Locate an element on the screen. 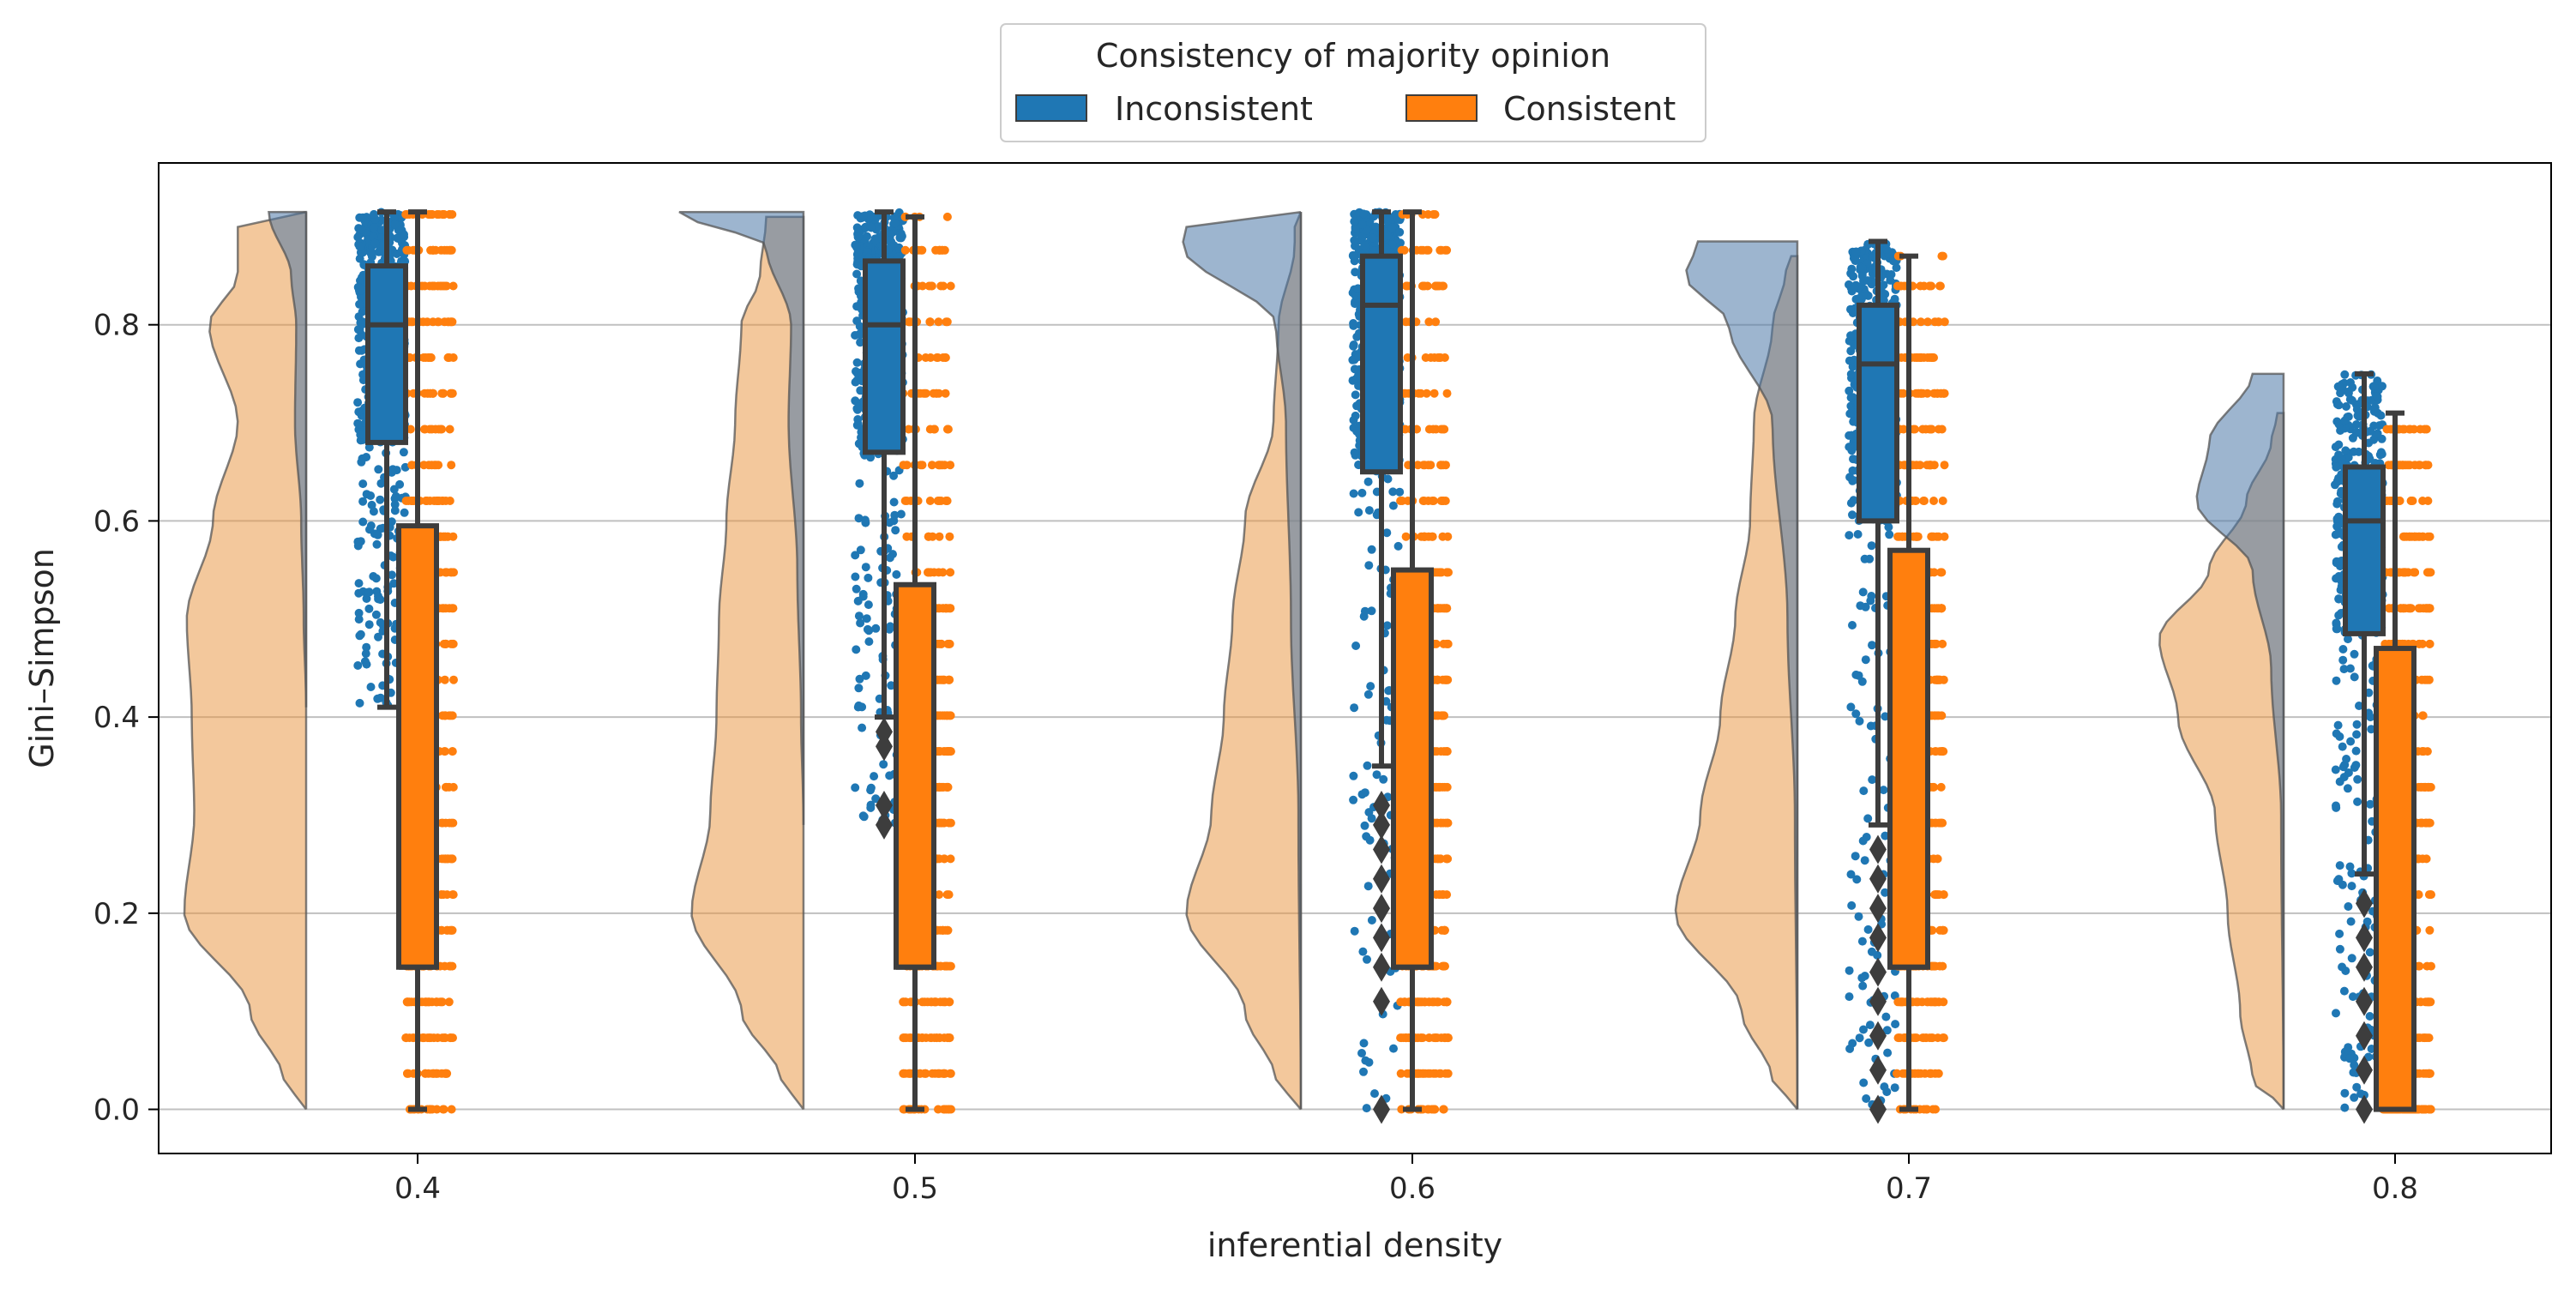 Image resolution: width=2576 pixels, height=1289 pixels. violin-inconsistent is located at coordinates (1742, 675).